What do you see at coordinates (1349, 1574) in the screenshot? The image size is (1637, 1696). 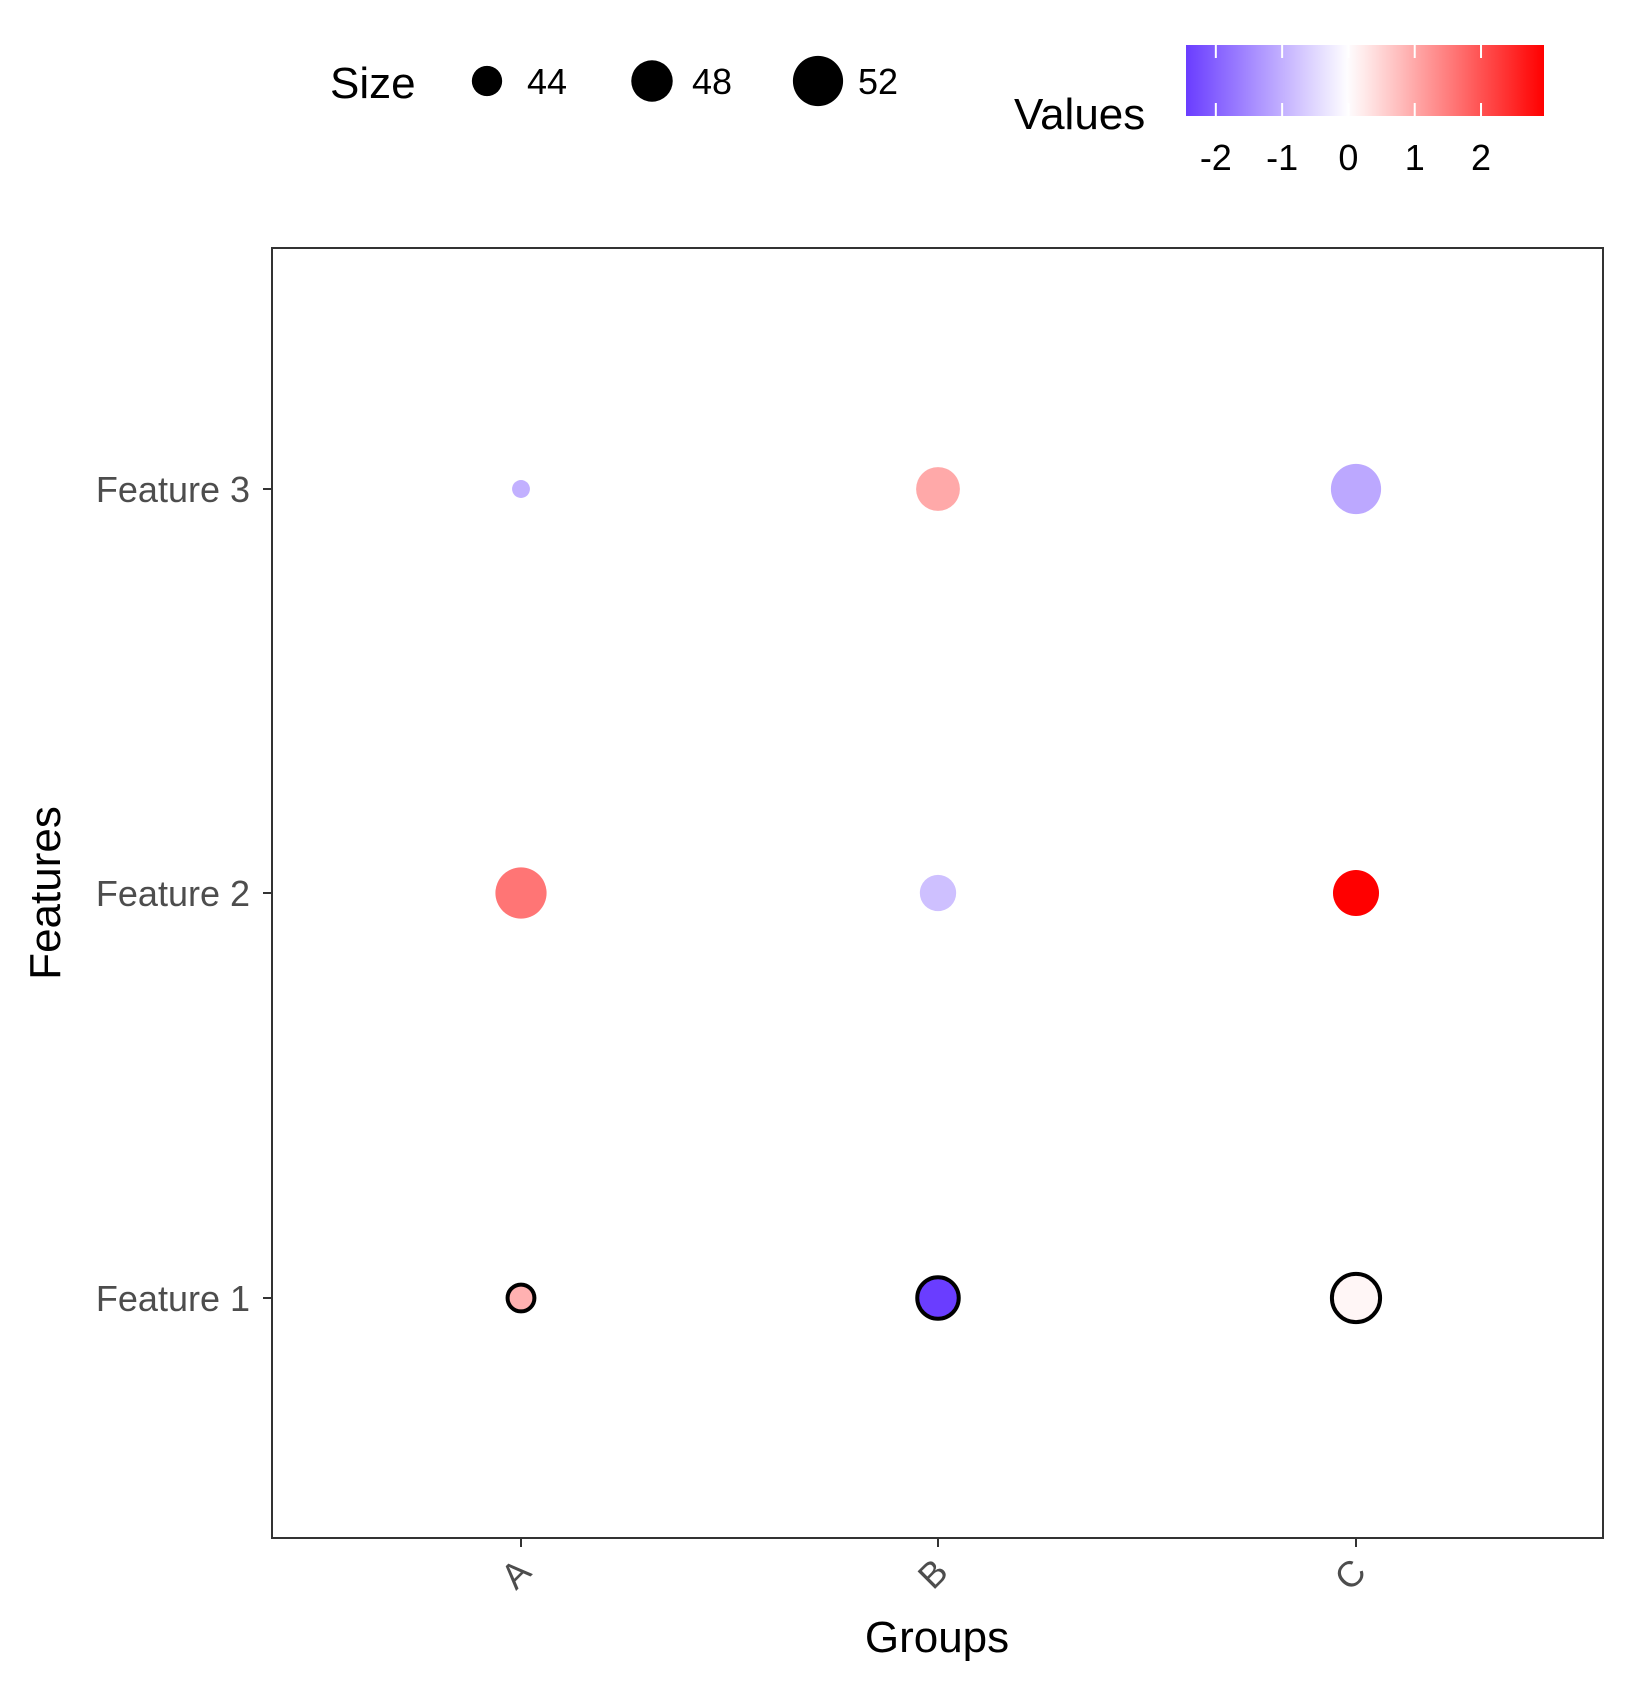 I see `x-tick-label: C` at bounding box center [1349, 1574].